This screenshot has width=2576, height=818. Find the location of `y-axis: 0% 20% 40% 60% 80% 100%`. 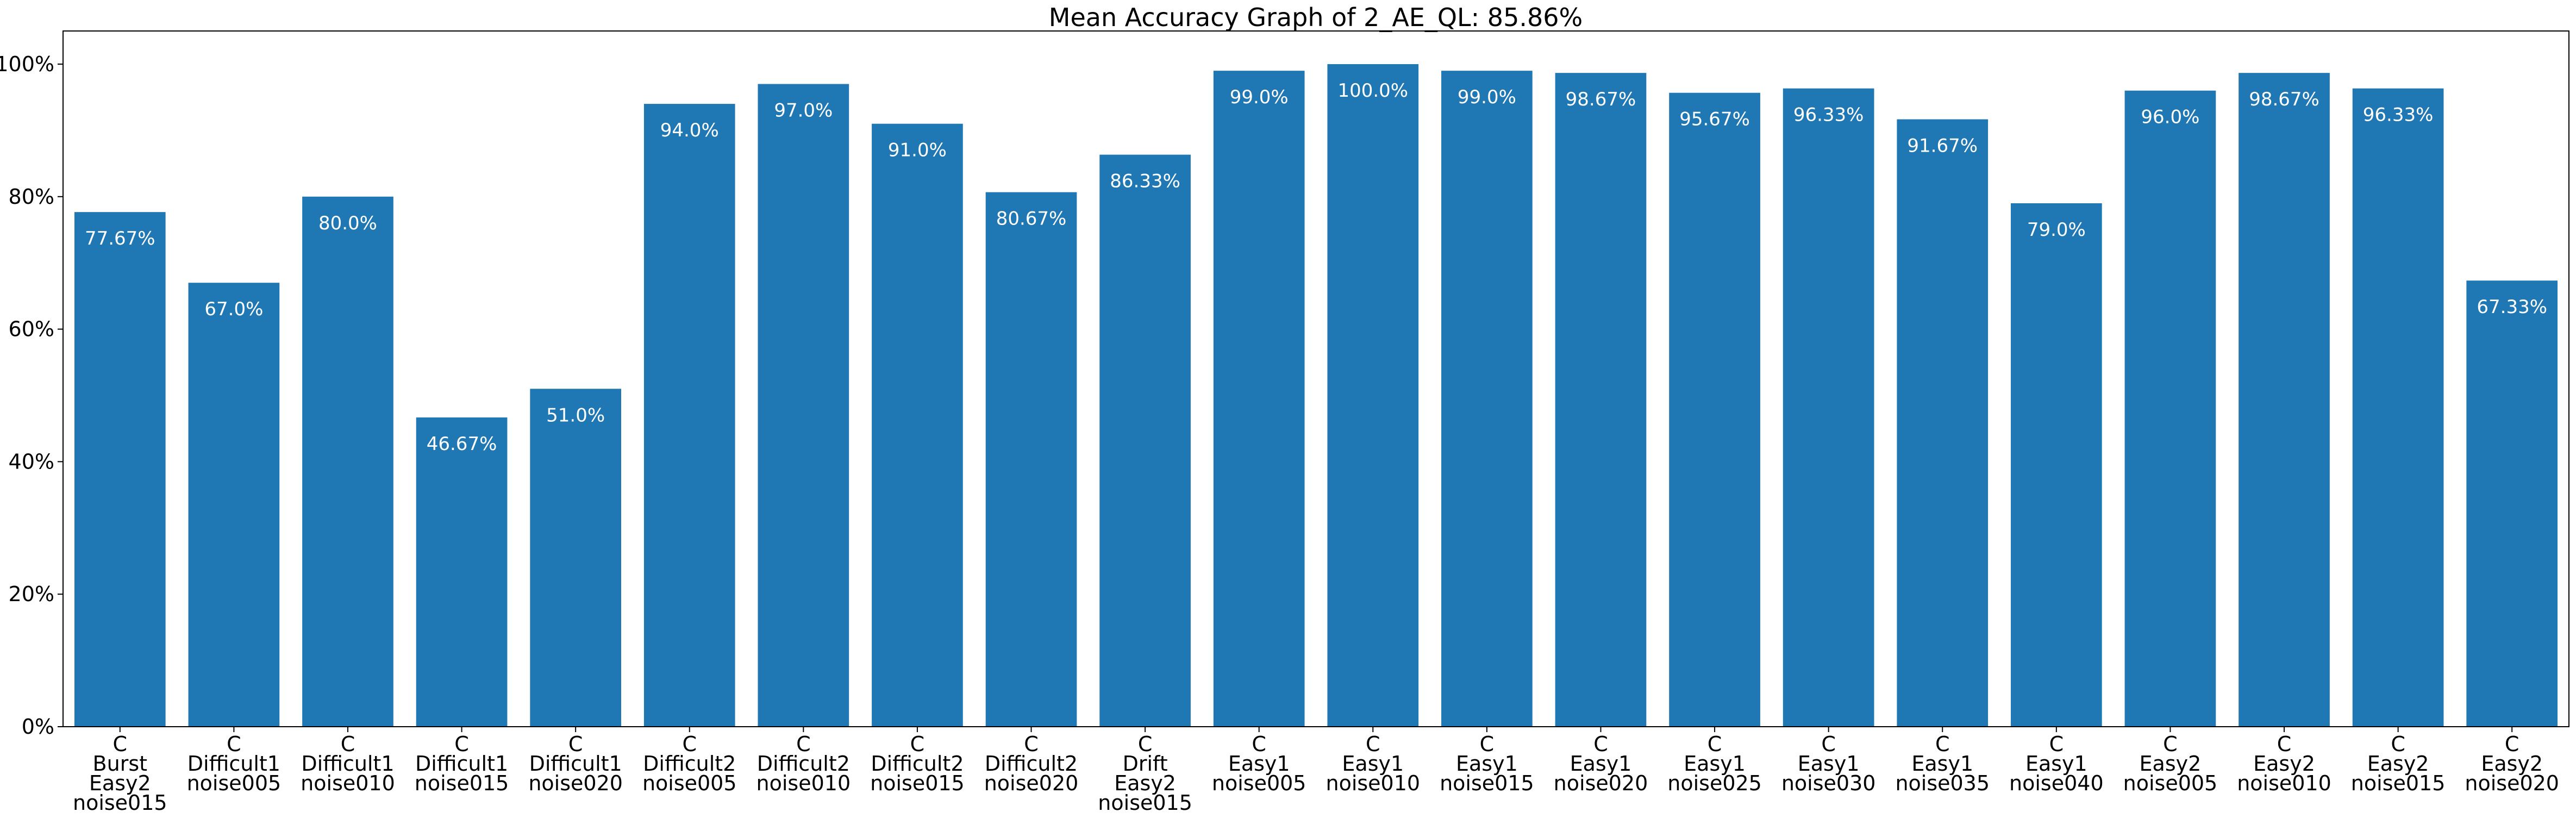

y-axis: 0% 20% 40% 60% 80% 100% is located at coordinates (31, 395).